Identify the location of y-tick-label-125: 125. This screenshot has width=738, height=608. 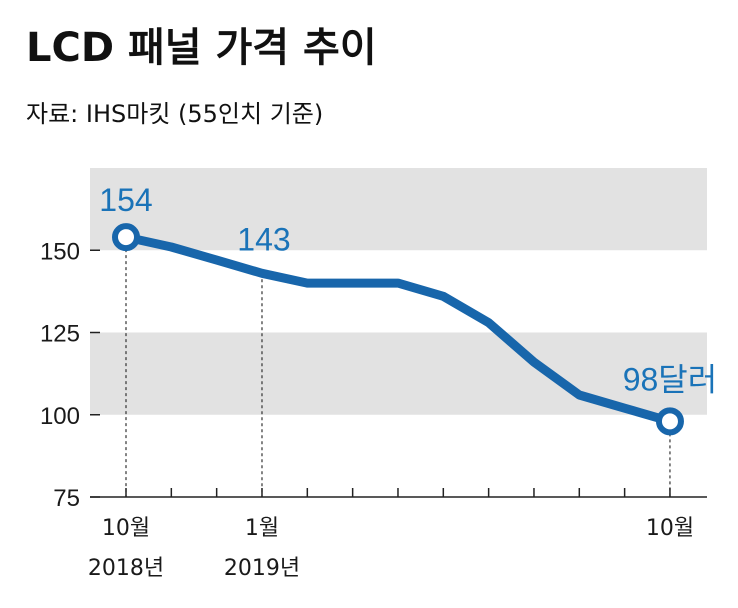
(60, 334).